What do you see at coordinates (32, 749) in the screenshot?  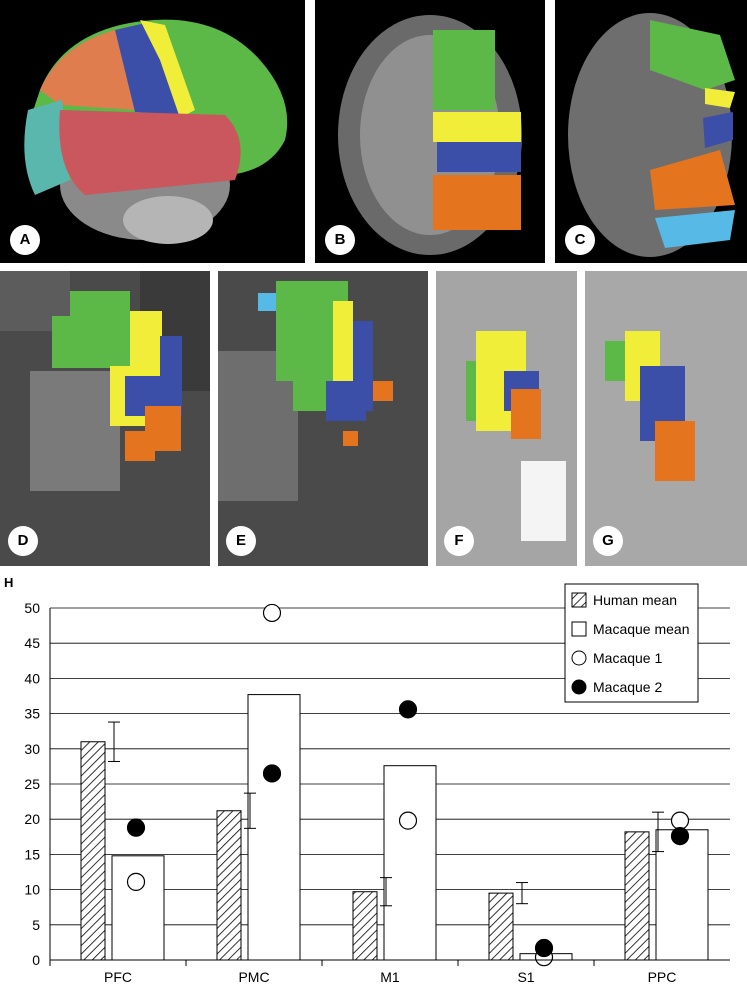 I see `y-tick-label: 30` at bounding box center [32, 749].